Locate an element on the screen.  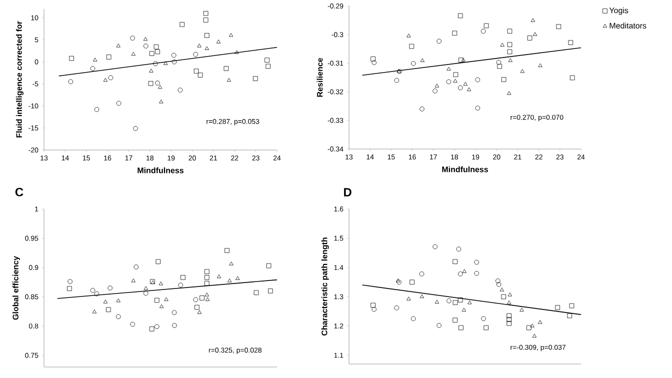
chart-title: C is located at coordinates (19, 192).